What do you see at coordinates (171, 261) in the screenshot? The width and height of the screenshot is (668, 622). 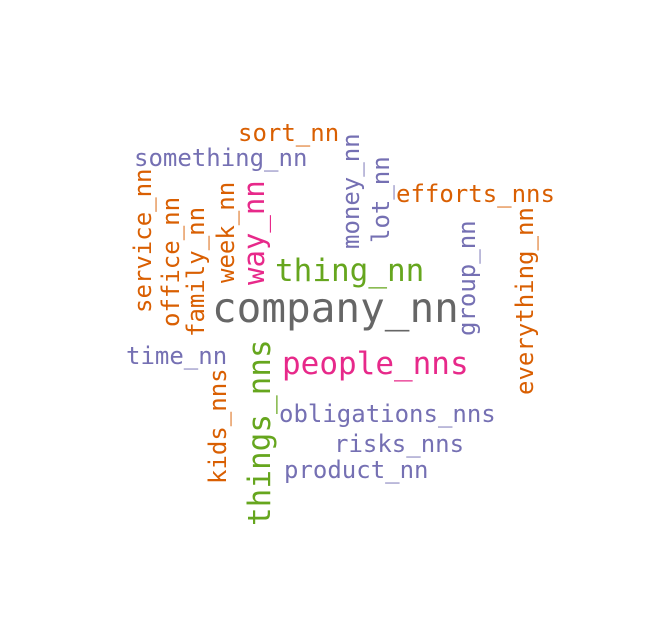 I see `word-office: office_nn` at bounding box center [171, 261].